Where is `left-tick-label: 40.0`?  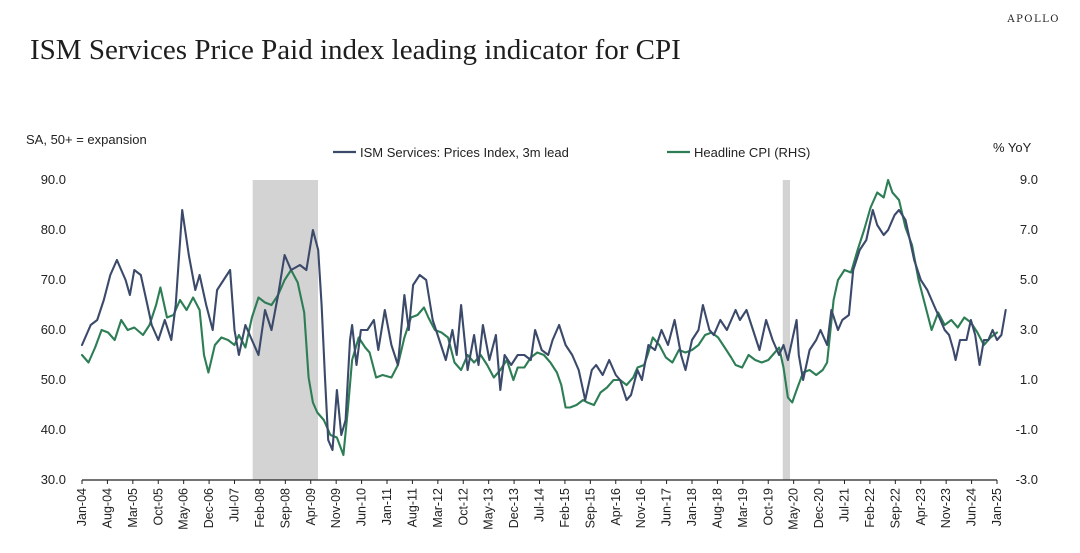
left-tick-label: 40.0 is located at coordinates (53, 429).